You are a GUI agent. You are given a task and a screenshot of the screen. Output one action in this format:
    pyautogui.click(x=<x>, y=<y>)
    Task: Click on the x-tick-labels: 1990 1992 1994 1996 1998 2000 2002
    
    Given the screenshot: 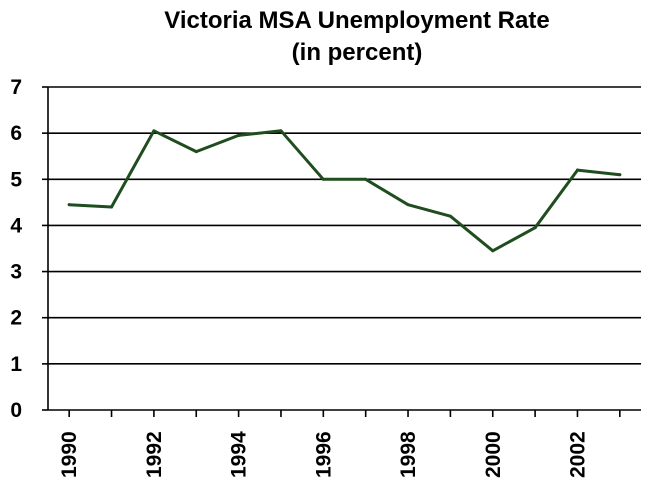 What is the action you would take?
    pyautogui.click(x=323, y=454)
    